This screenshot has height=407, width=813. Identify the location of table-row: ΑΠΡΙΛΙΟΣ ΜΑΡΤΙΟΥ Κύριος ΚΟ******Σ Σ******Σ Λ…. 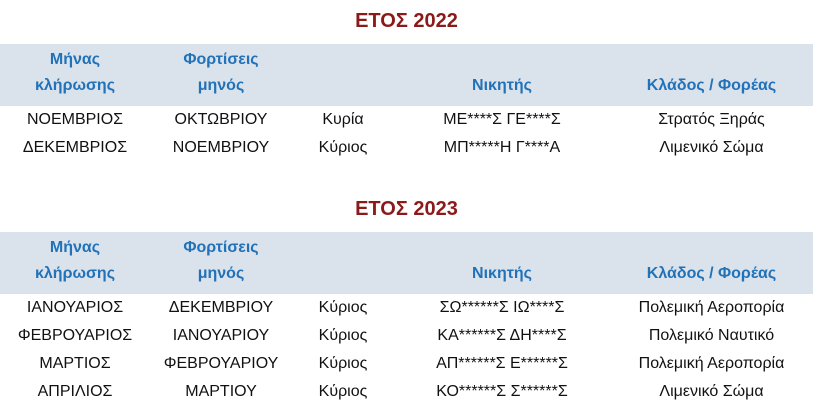
(406, 392).